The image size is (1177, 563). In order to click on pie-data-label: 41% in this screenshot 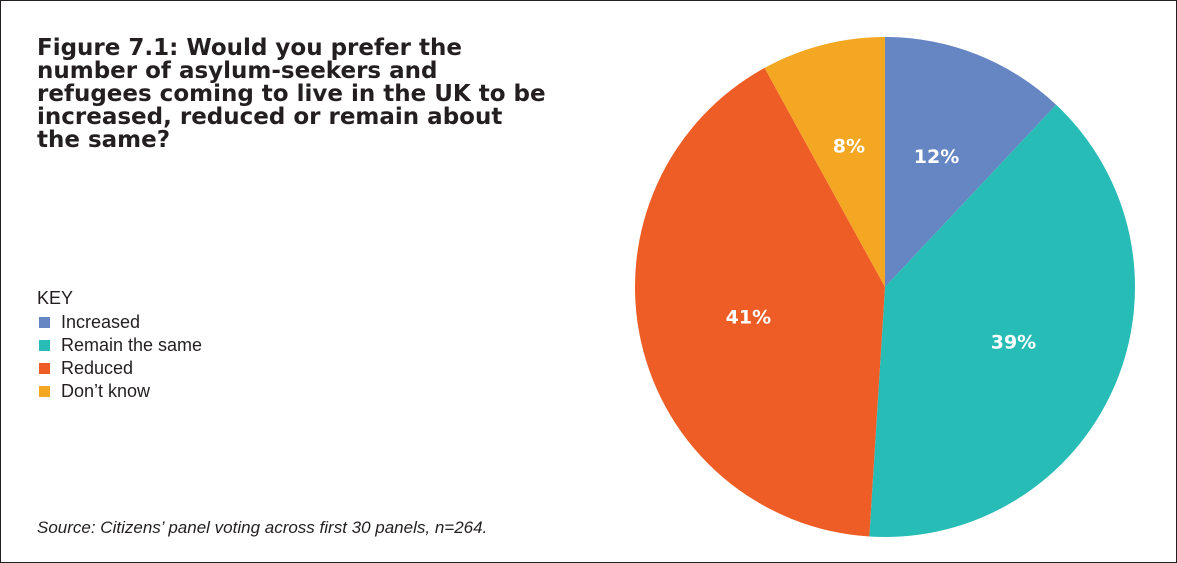, I will do `click(748, 318)`.